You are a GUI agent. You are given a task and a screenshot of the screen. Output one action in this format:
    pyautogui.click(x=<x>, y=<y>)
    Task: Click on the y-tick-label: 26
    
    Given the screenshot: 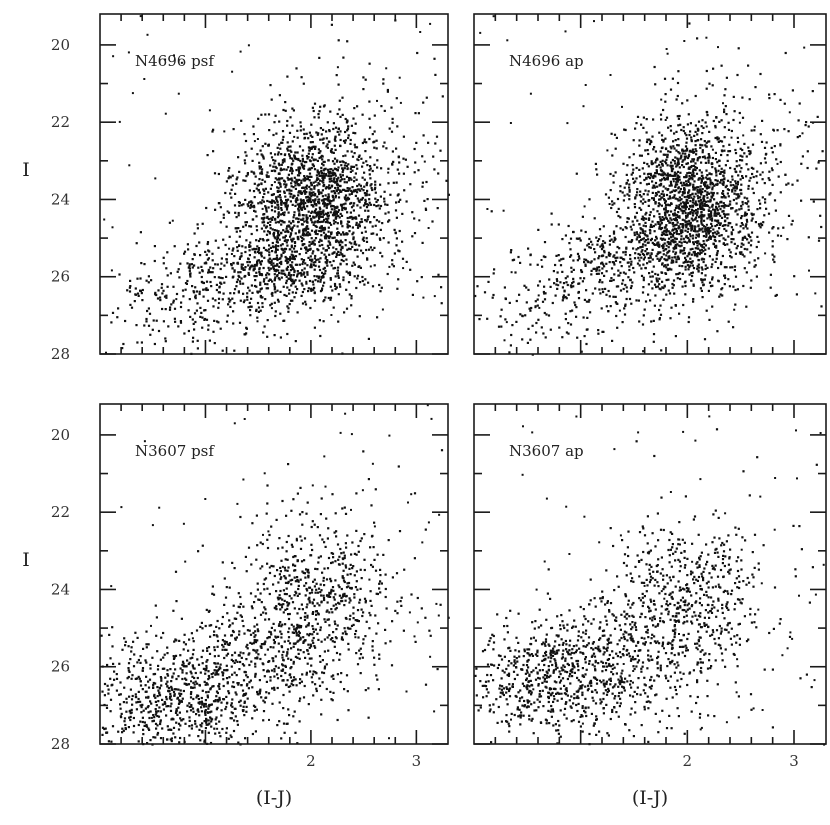 What is the action you would take?
    pyautogui.click(x=60, y=277)
    